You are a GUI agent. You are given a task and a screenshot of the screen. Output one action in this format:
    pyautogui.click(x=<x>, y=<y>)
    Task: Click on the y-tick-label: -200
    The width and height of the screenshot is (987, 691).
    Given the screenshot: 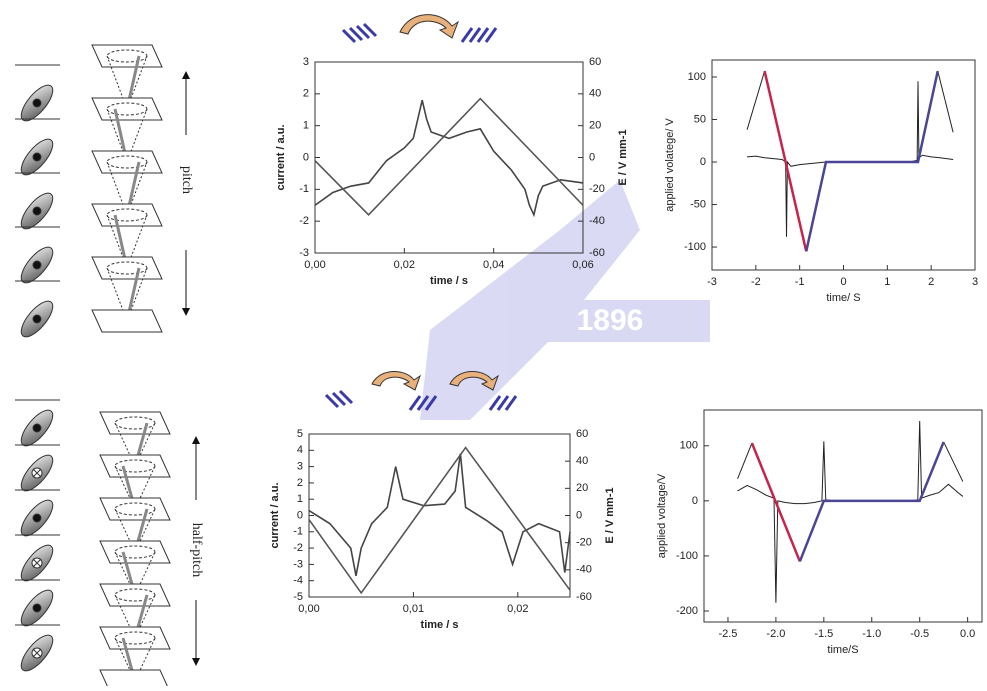 What is the action you would take?
    pyautogui.click(x=687, y=611)
    